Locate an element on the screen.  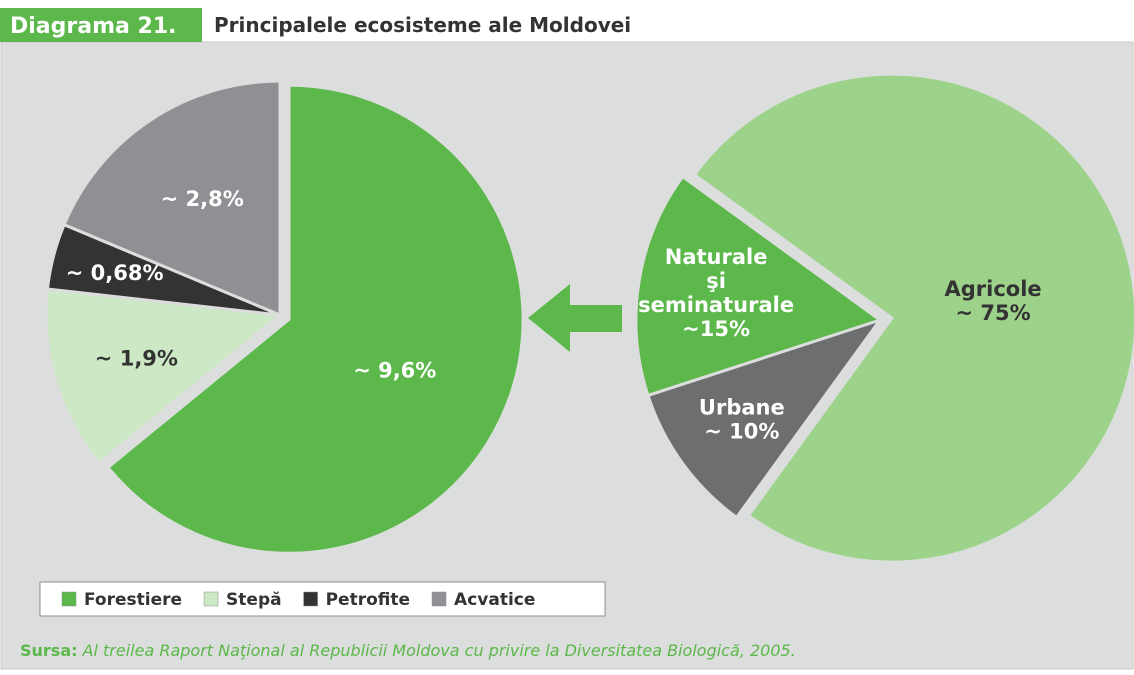
source-label: Sursa: is located at coordinates (49, 650).